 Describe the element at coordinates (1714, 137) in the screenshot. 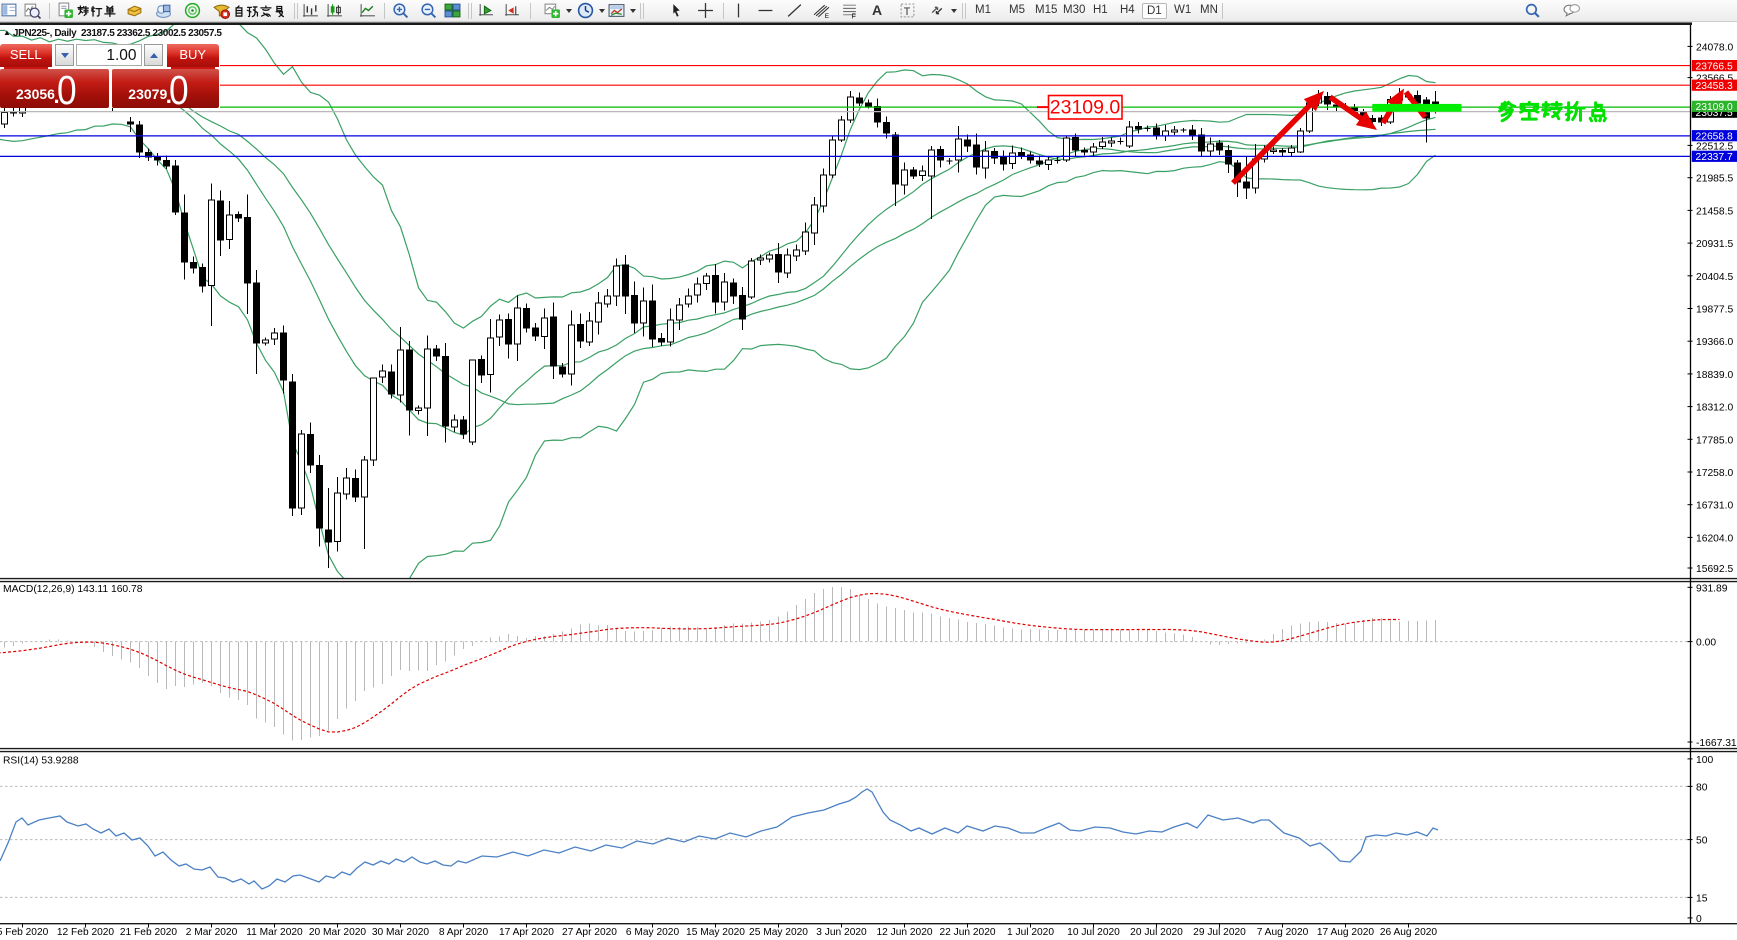

I see `svg-text: 22658.8` at that location.